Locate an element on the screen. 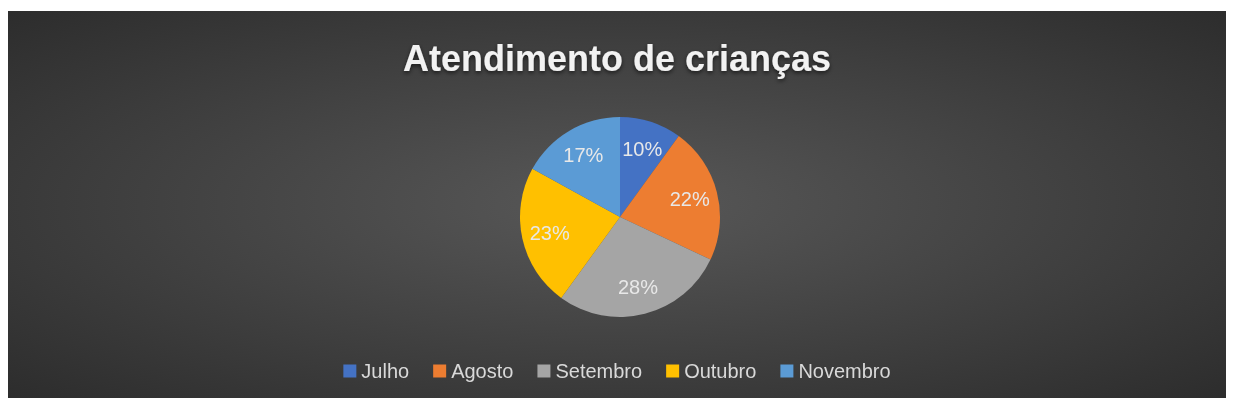 This screenshot has height=401, width=1234. legend-label: Agosto is located at coordinates (482, 371).